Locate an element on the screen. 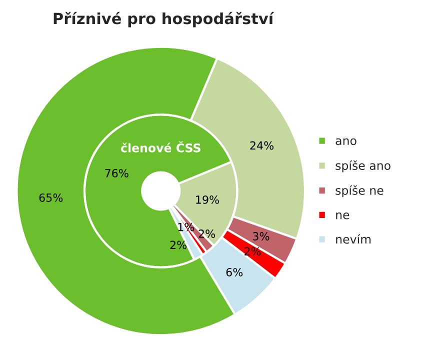  legend-label: ano is located at coordinates (346, 142).